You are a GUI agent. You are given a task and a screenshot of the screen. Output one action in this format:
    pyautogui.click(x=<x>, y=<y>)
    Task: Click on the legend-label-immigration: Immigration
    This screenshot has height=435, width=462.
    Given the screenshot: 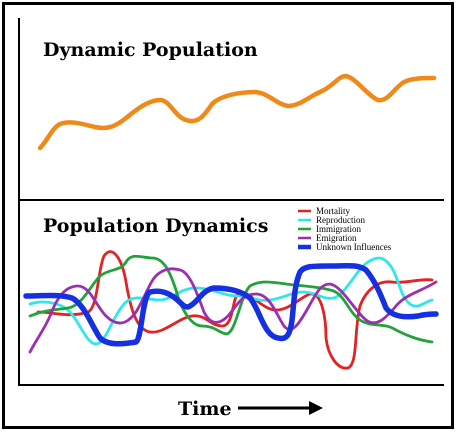 What is the action you would take?
    pyautogui.click(x=338, y=229)
    